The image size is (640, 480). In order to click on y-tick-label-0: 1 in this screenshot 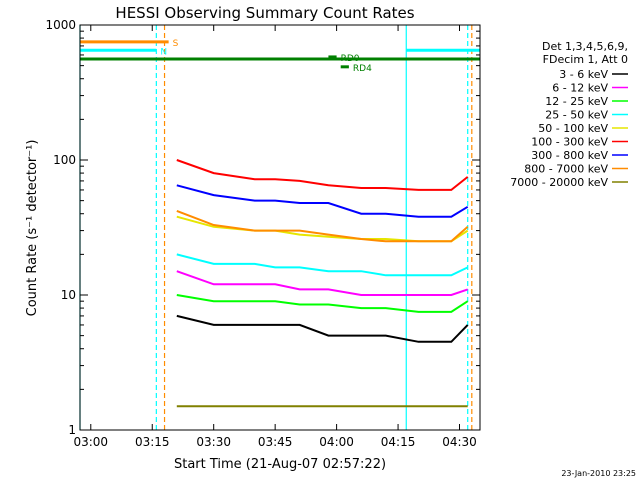, I will do `click(72, 430)`.